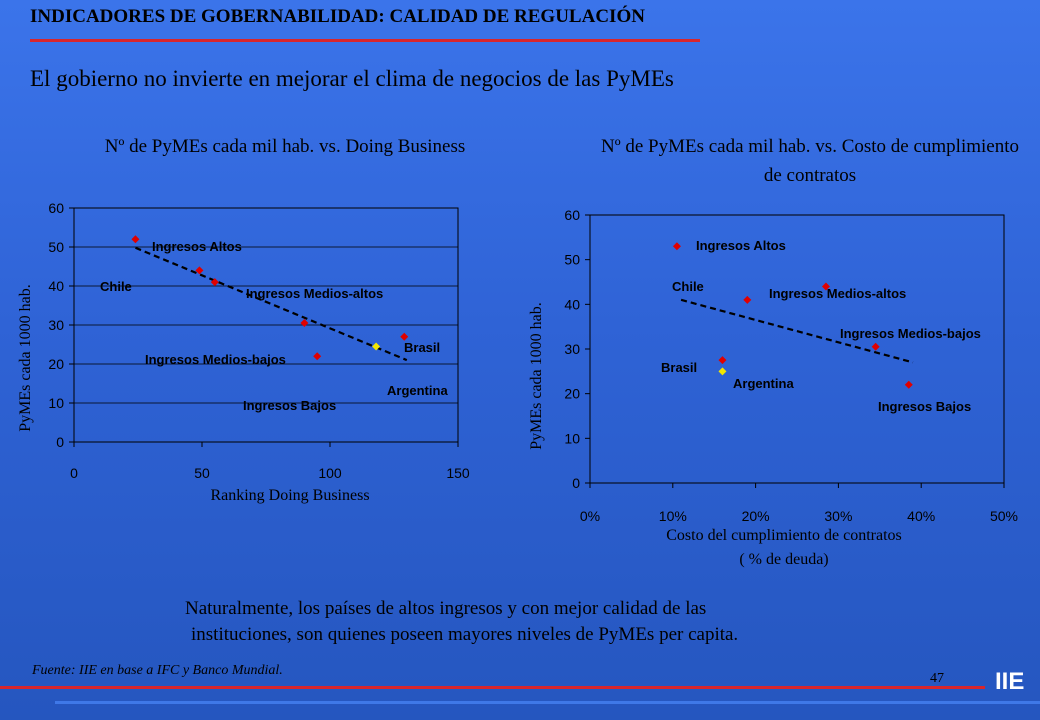 The image size is (1040, 720). I want to click on chart2-x-tick-label: 10%, so click(673, 516).